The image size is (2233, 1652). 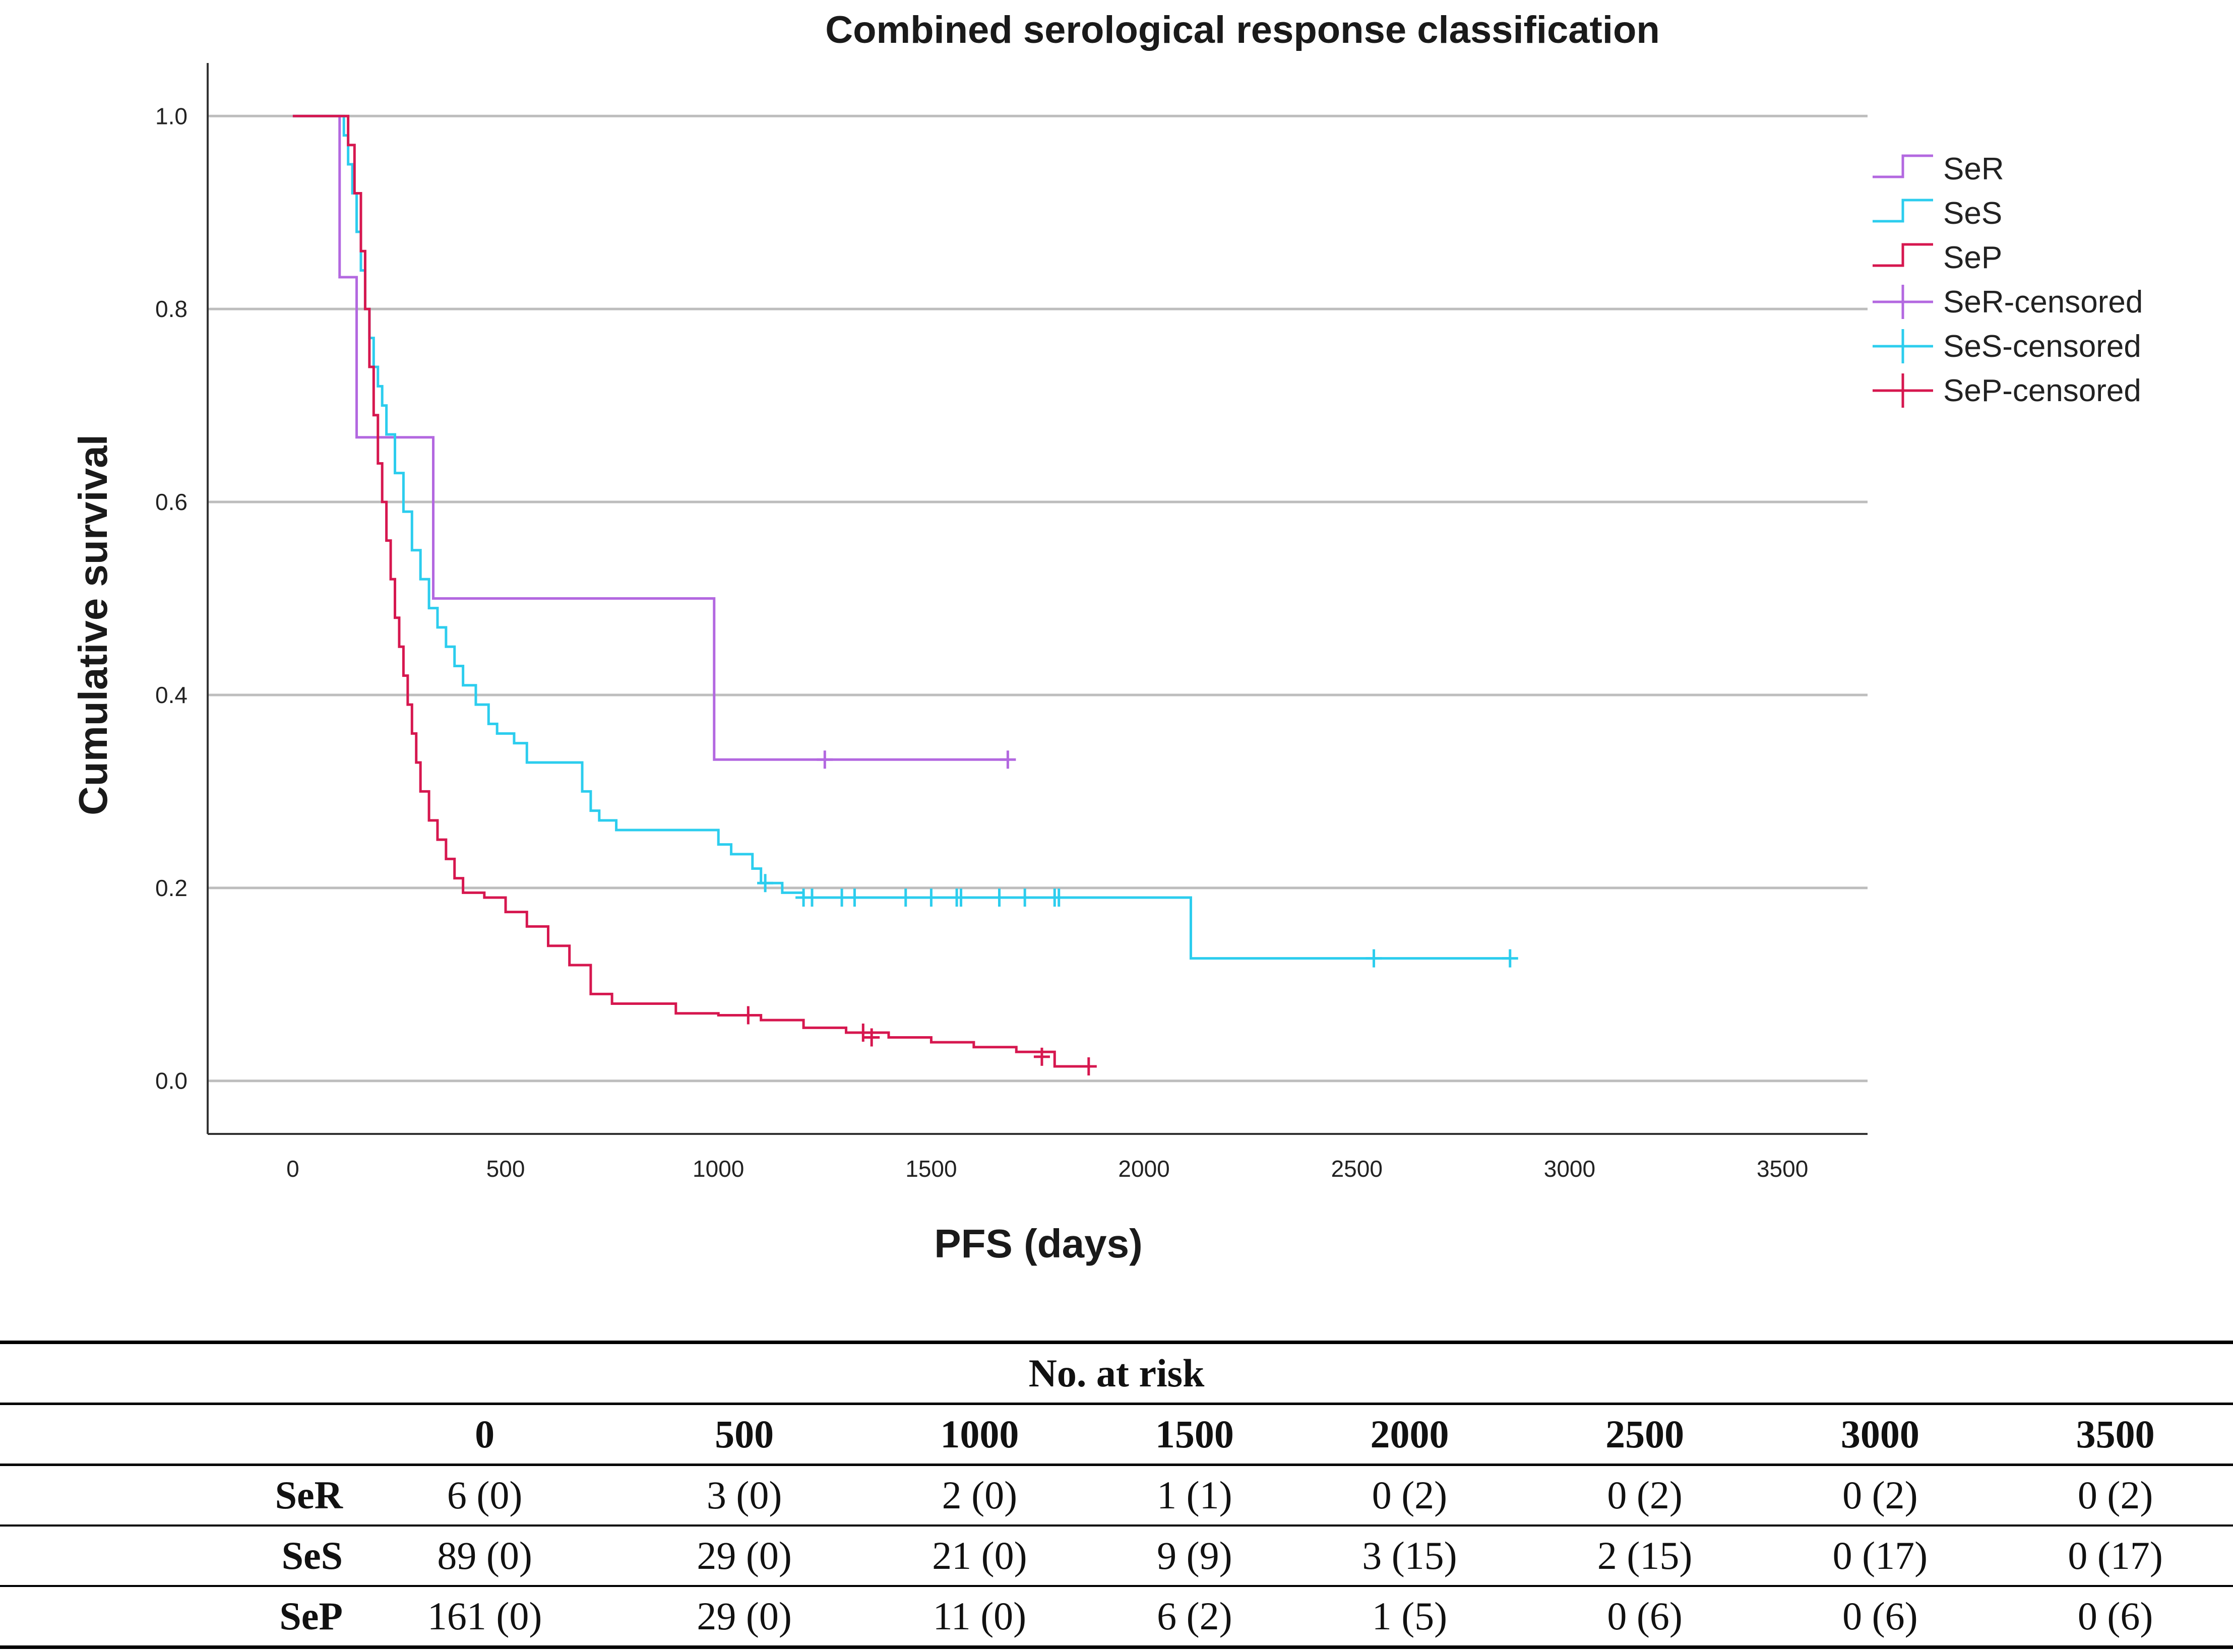 What do you see at coordinates (292, 1169) in the screenshot?
I see `x-tick-label: 0` at bounding box center [292, 1169].